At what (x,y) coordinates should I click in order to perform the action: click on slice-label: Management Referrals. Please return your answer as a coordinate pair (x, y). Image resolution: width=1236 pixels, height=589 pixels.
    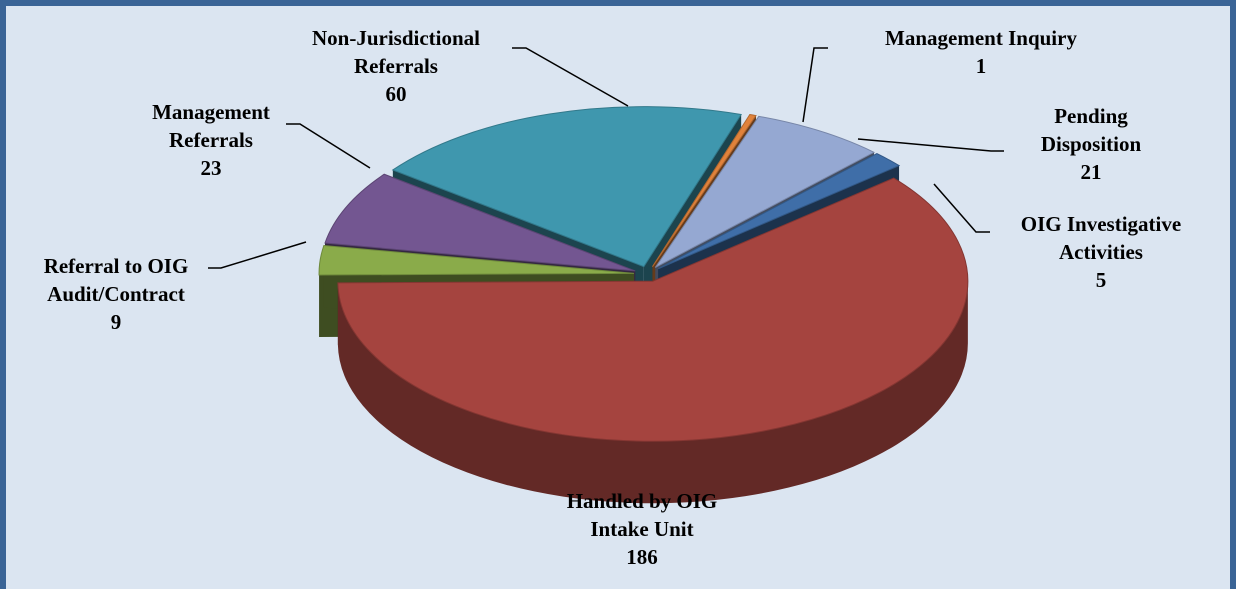
    Looking at the image, I should click on (211, 126).